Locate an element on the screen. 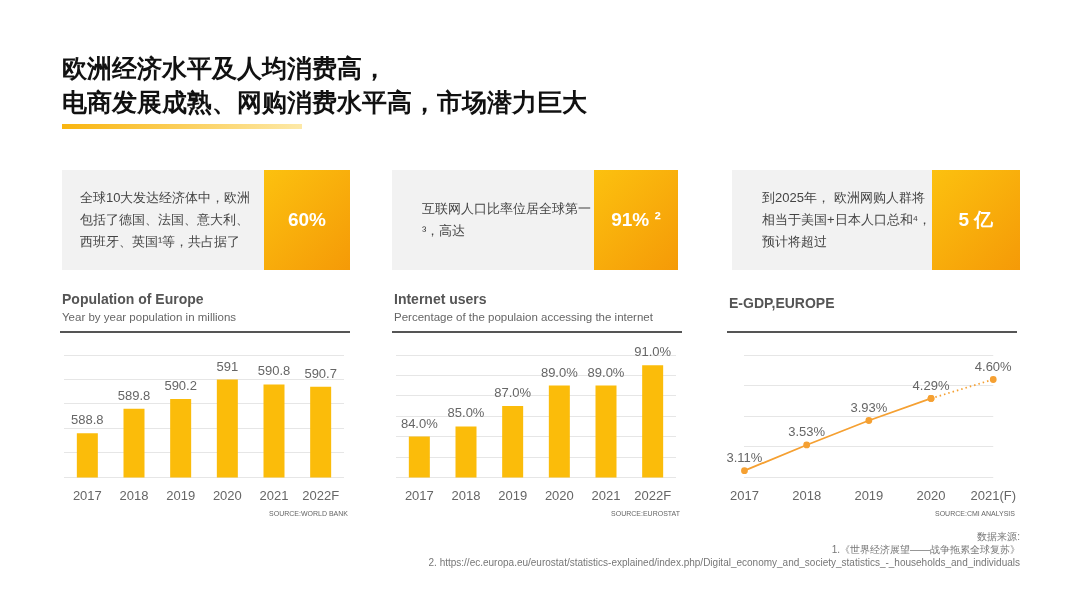  data-label: 4.29% is located at coordinates (931, 385).